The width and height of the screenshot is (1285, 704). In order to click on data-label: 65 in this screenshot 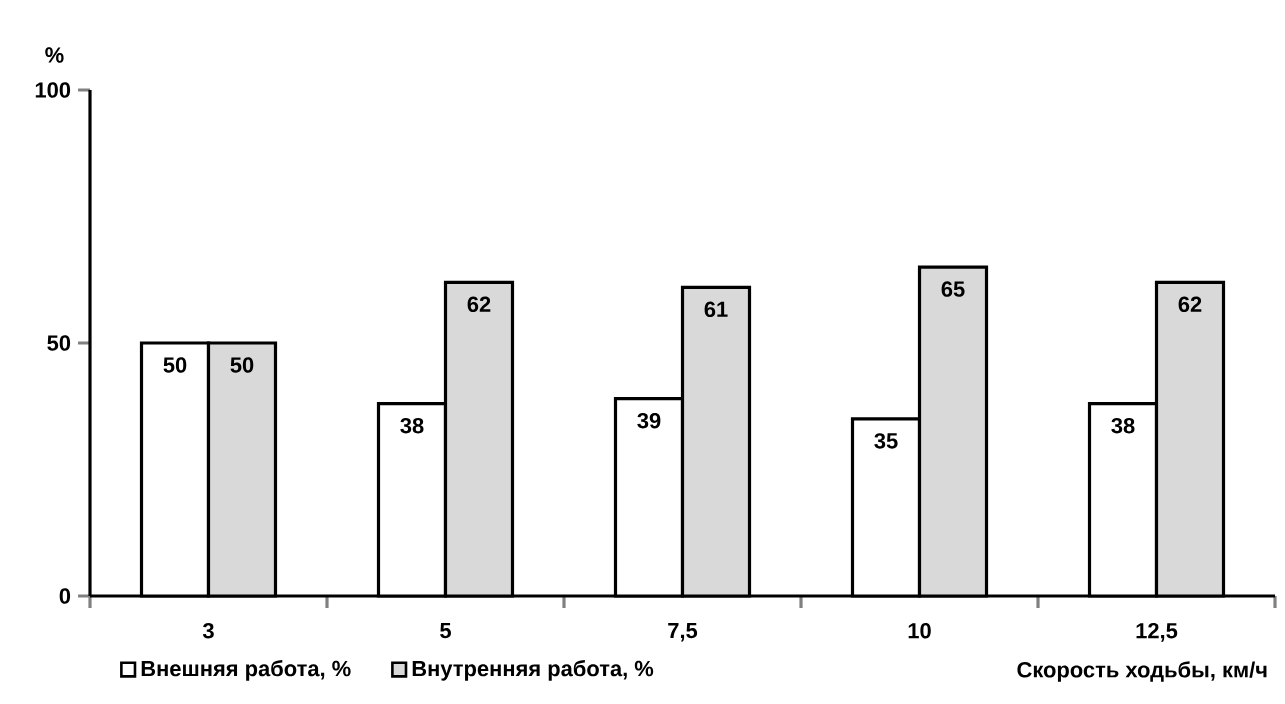, I will do `click(953, 289)`.